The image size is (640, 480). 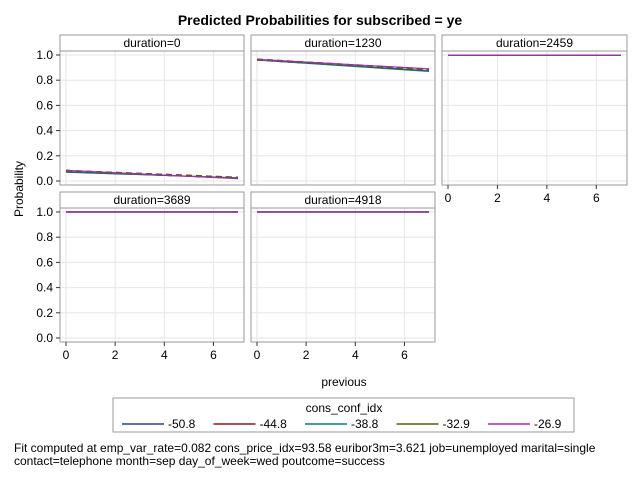 What do you see at coordinates (342, 43) in the screenshot?
I see `panel-label: duration=1230` at bounding box center [342, 43].